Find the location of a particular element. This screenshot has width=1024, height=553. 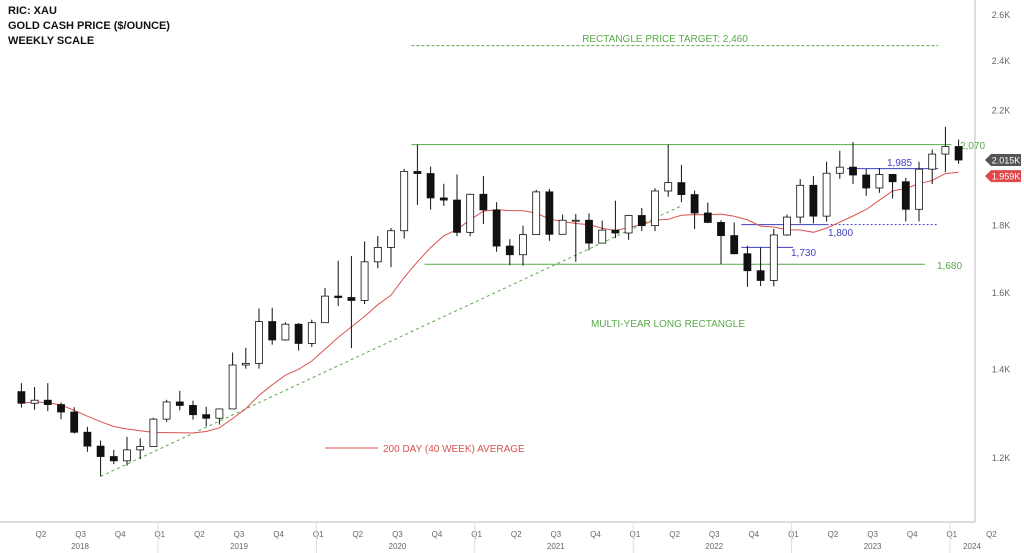

level-1800-label: 1,800 is located at coordinates (840, 233).